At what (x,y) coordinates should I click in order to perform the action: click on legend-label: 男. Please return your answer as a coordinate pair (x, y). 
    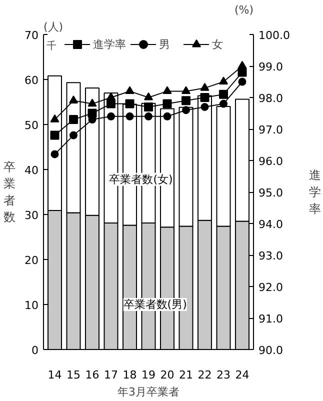
    Looking at the image, I should click on (165, 44).